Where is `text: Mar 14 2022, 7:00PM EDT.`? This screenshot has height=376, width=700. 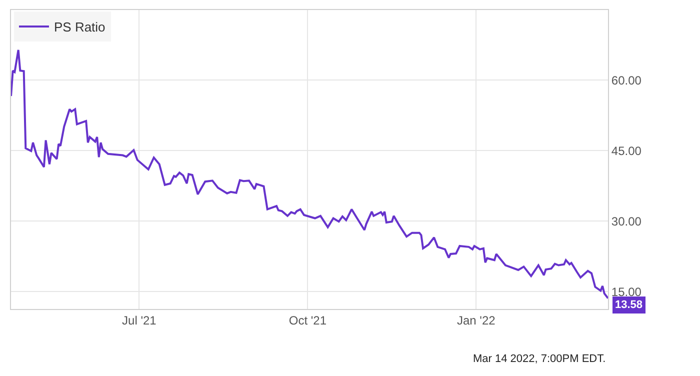 text: Mar 14 2022, 7:00PM EDT. is located at coordinates (539, 359).